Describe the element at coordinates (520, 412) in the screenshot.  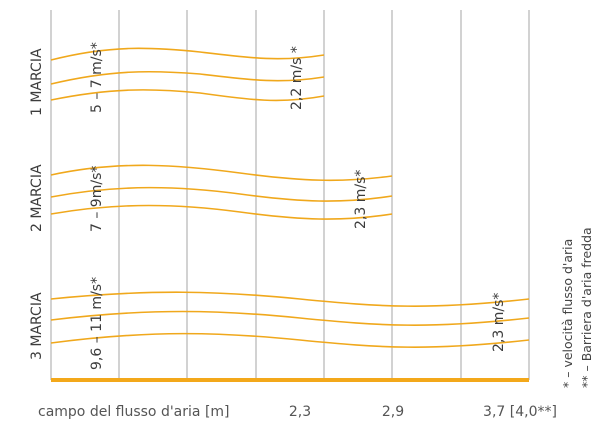
I see `axis-tick: 3,7 [4,0**]` at that location.